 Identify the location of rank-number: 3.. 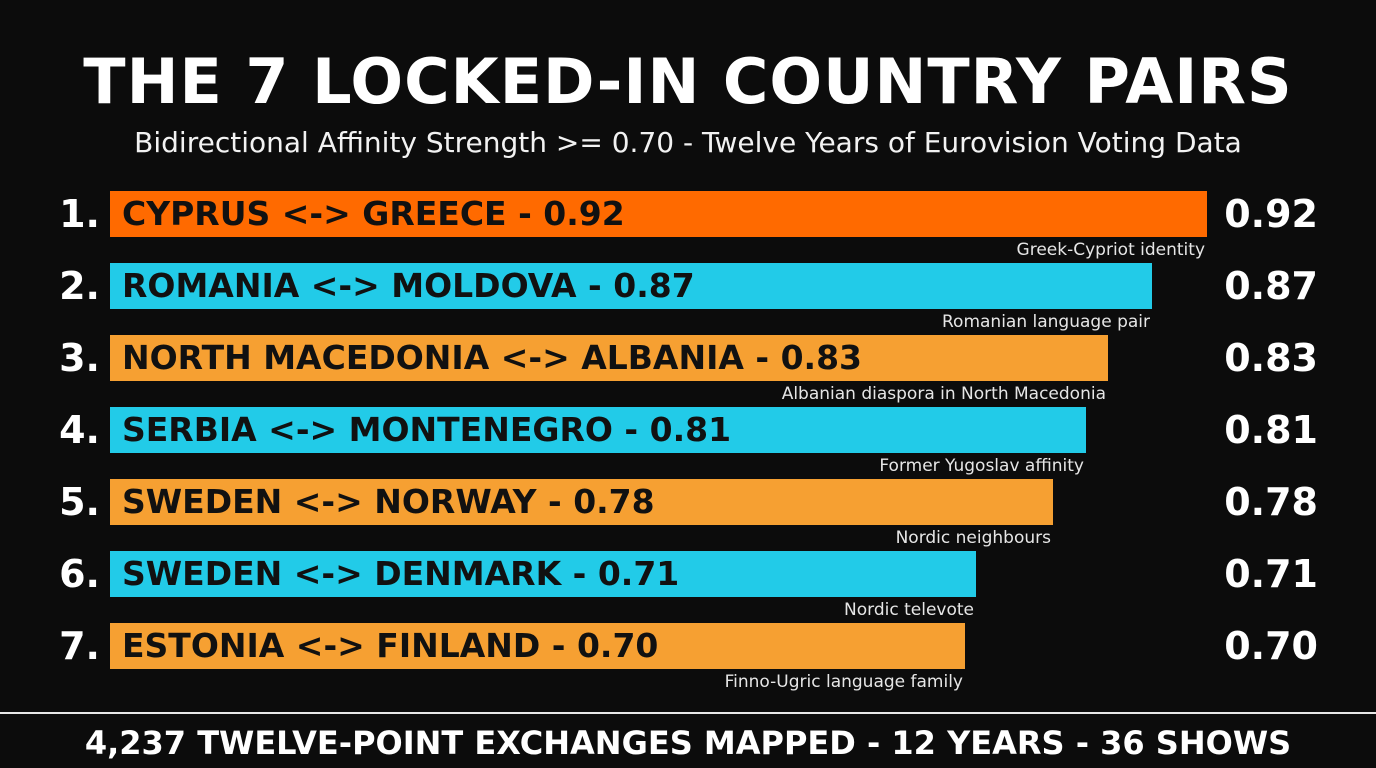
(79, 358).